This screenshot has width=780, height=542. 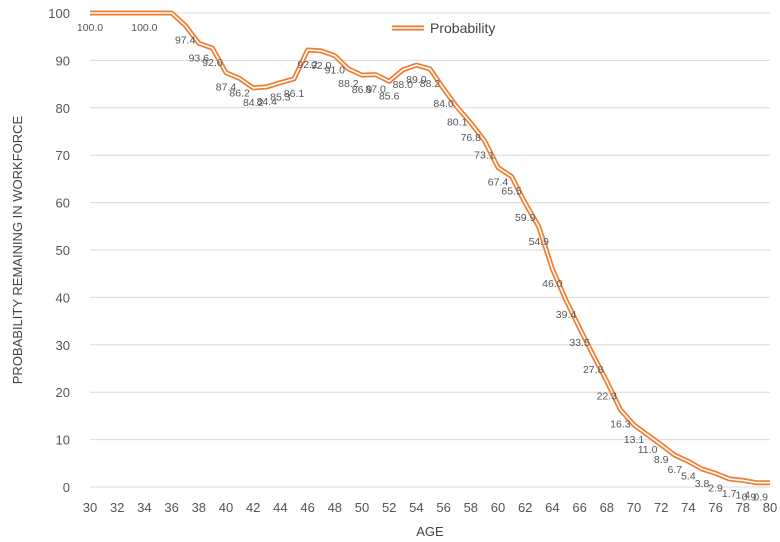 What do you see at coordinates (226, 507) in the screenshot?
I see `x-tick-label: 40` at bounding box center [226, 507].